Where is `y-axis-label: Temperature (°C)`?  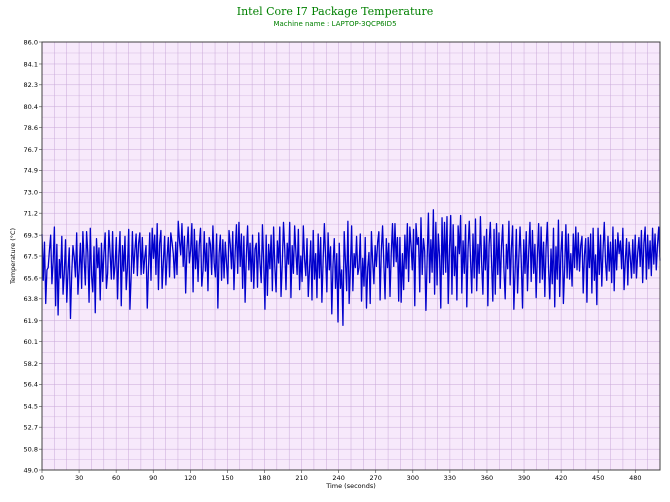
y-axis-label: Temperature (°C) is located at coordinates (13, 256).